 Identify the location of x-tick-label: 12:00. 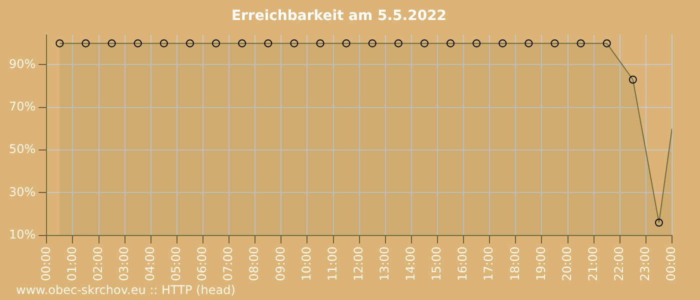
(358, 264).